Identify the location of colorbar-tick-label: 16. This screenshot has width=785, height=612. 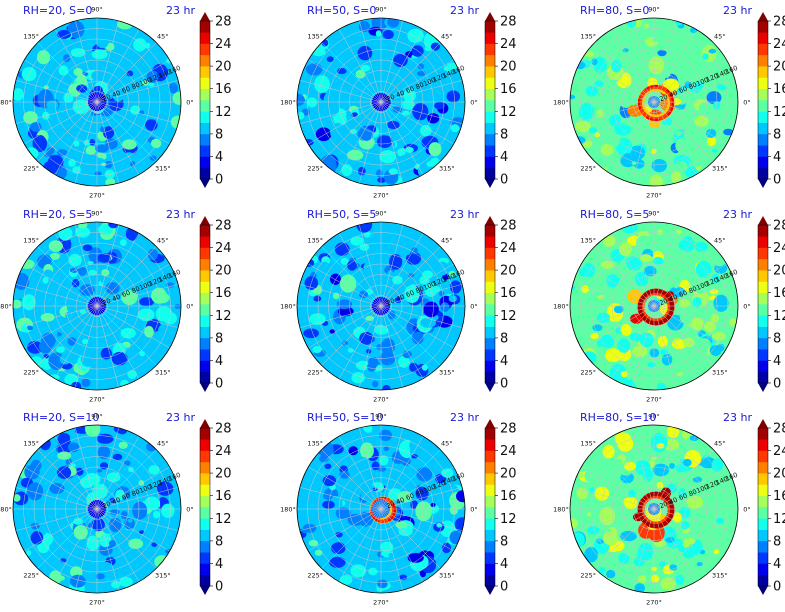
(508, 89).